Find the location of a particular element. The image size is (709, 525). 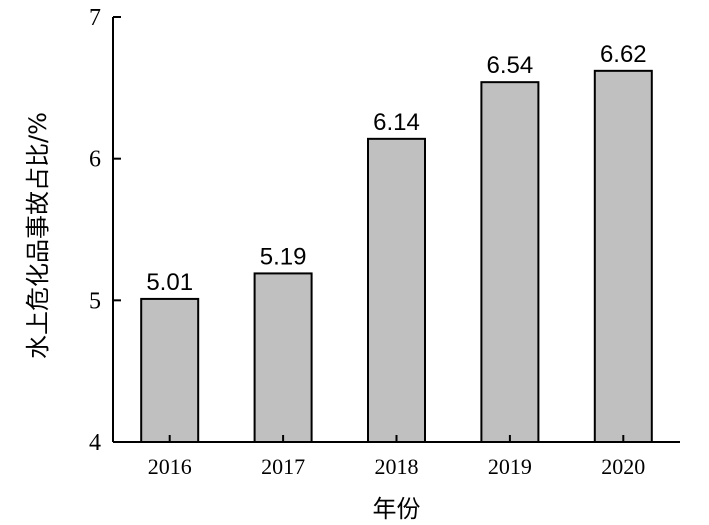

x-tick-label-2016: 2016 is located at coordinates (170, 466).